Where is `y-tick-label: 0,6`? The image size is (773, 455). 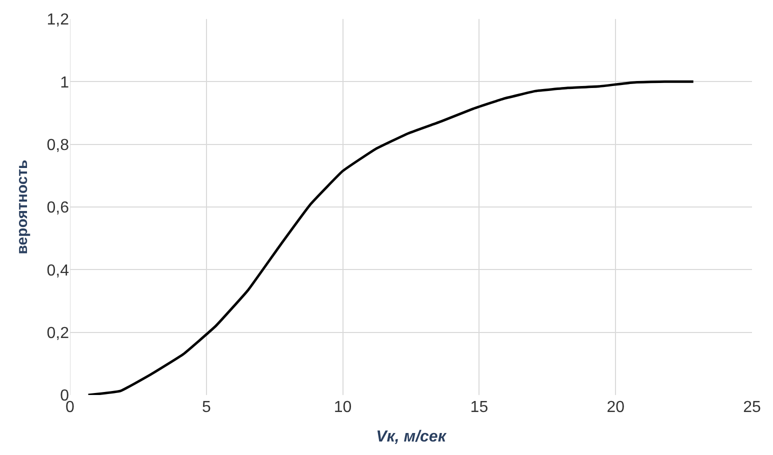 y-tick-label: 0,6 is located at coordinates (58, 208).